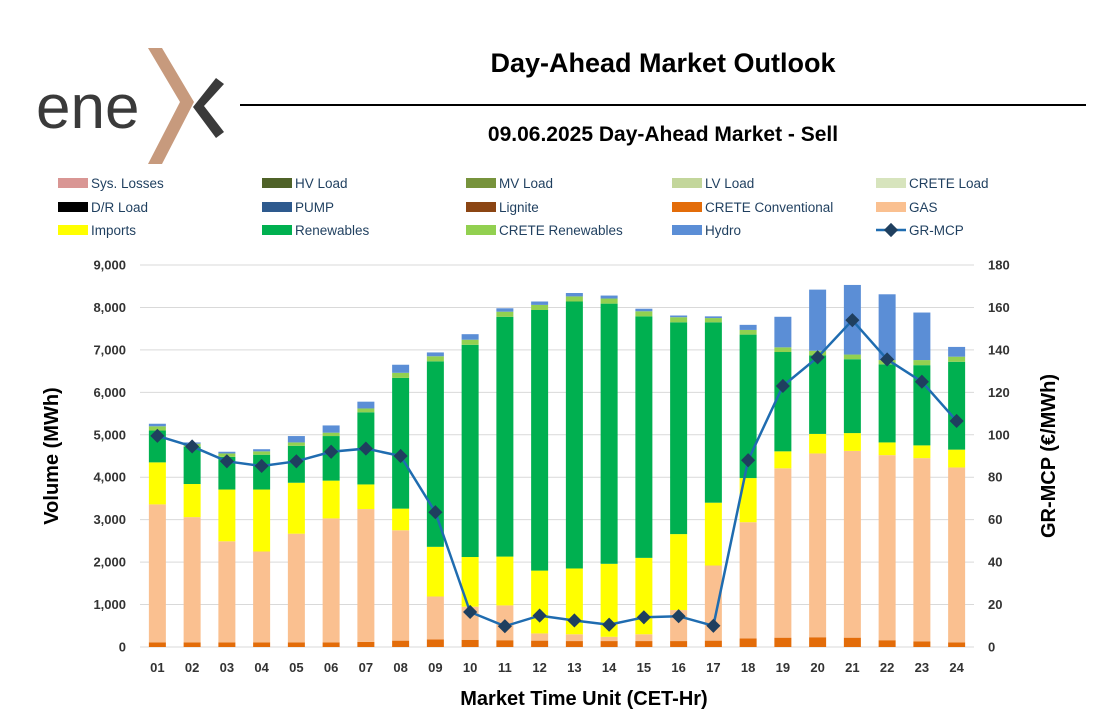  What do you see at coordinates (1049, 456) in the screenshot?
I see `y2-axis-title: GR-MCP (€/MWh)` at bounding box center [1049, 456].